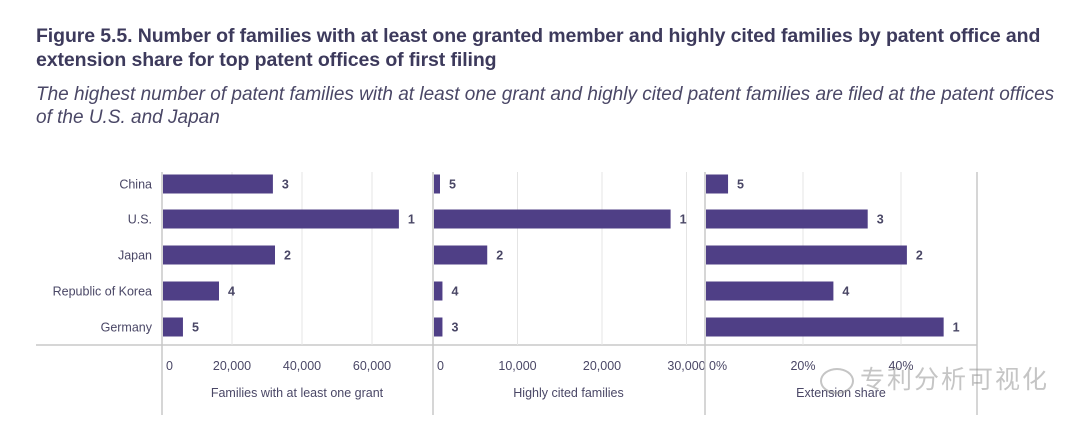 The width and height of the screenshot is (1080, 427). What do you see at coordinates (955, 380) in the screenshot?
I see `watermark-text: 专利分析可视化` at bounding box center [955, 380].